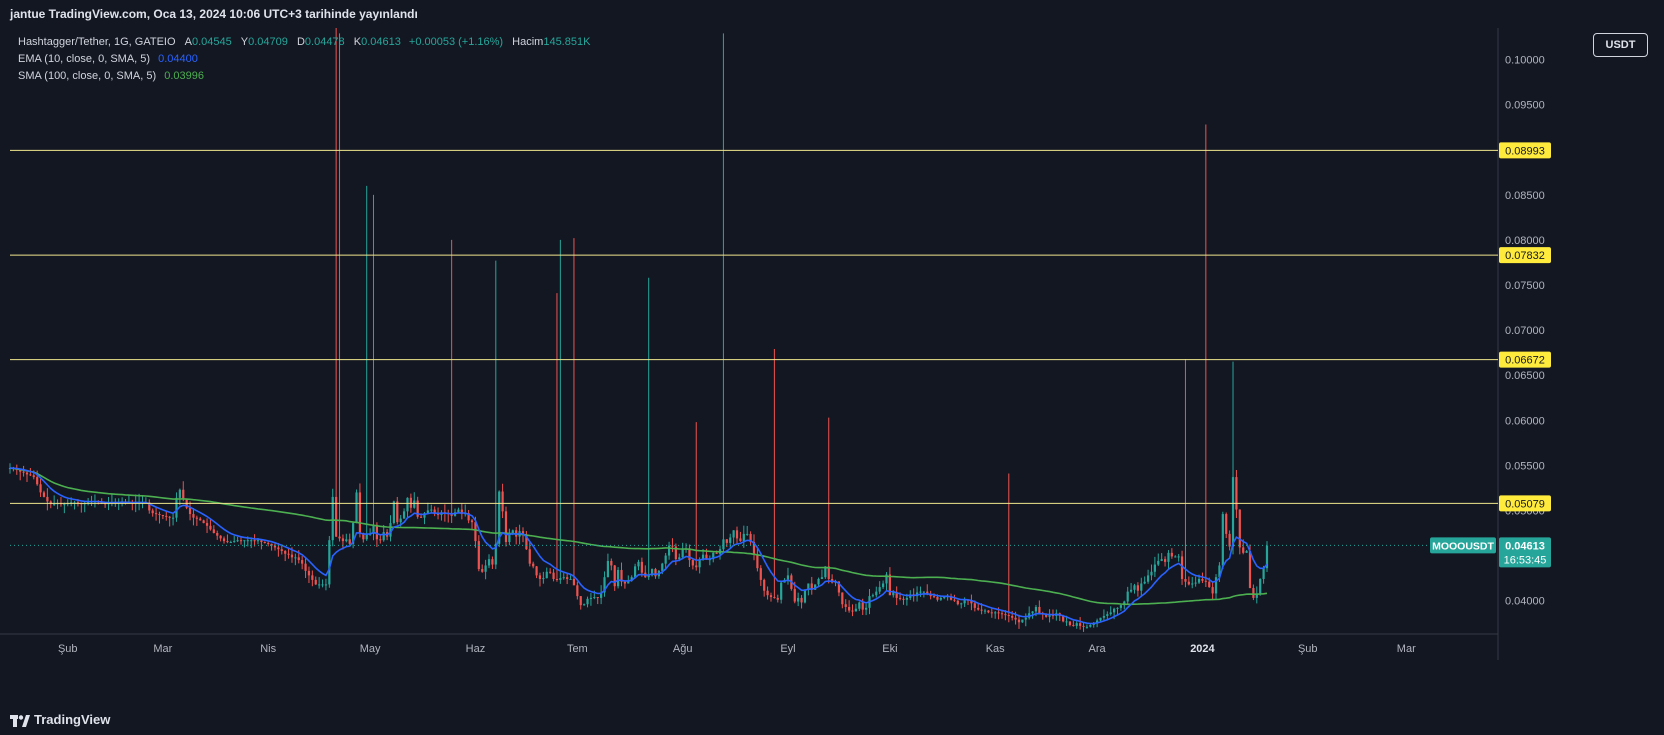  I want to click on time-tick-label: Şub, so click(1308, 649).